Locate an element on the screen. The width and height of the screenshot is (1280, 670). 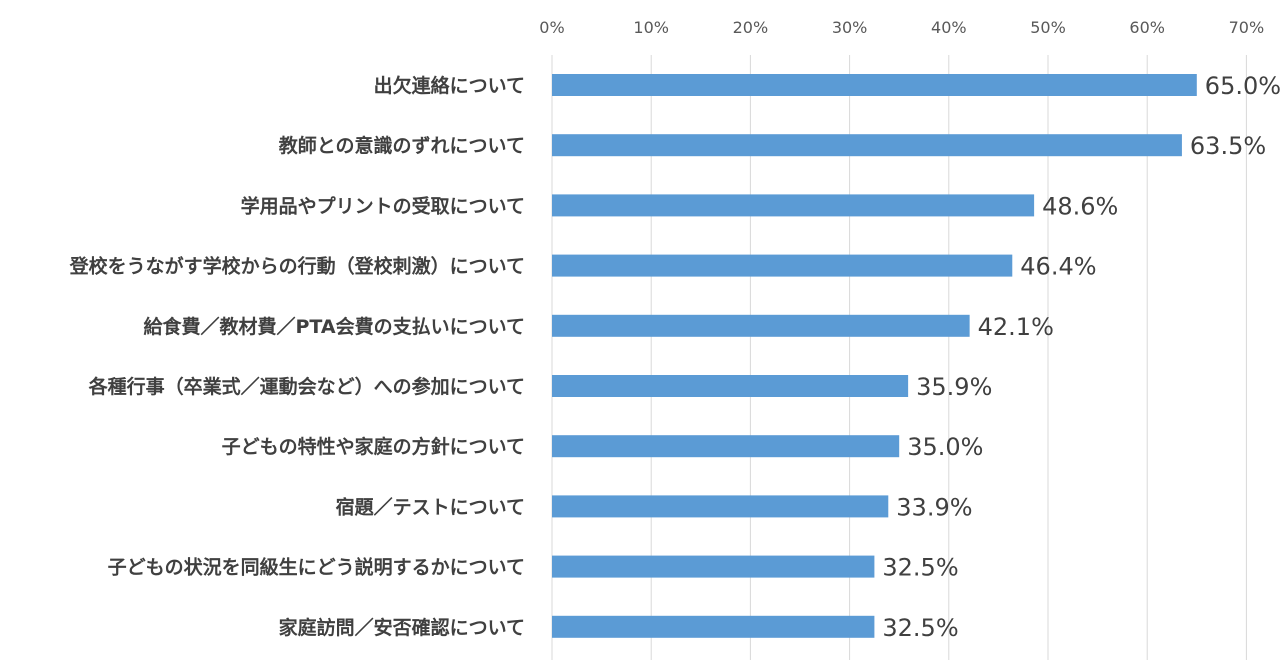
data-label: 35.0% is located at coordinates (945, 447).